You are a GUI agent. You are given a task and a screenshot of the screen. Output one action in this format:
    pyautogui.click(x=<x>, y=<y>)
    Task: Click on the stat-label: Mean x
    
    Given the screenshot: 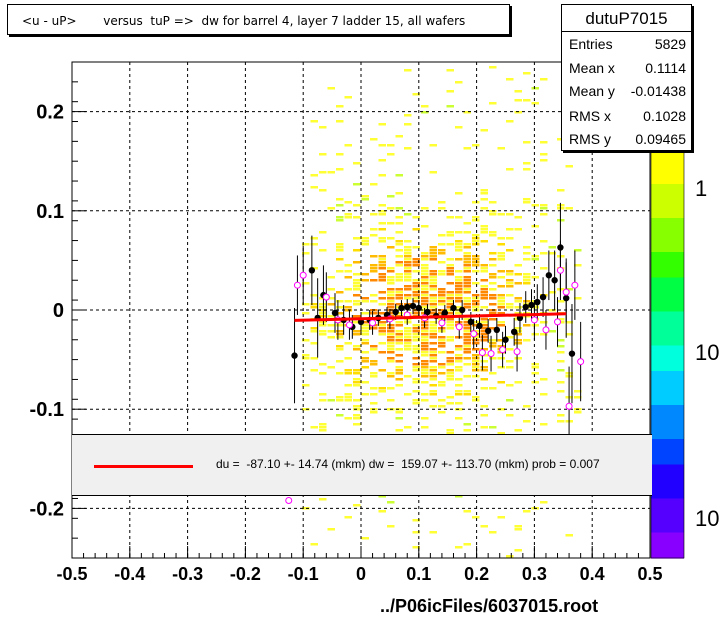 What is the action you would take?
    pyautogui.click(x=592, y=68)
    